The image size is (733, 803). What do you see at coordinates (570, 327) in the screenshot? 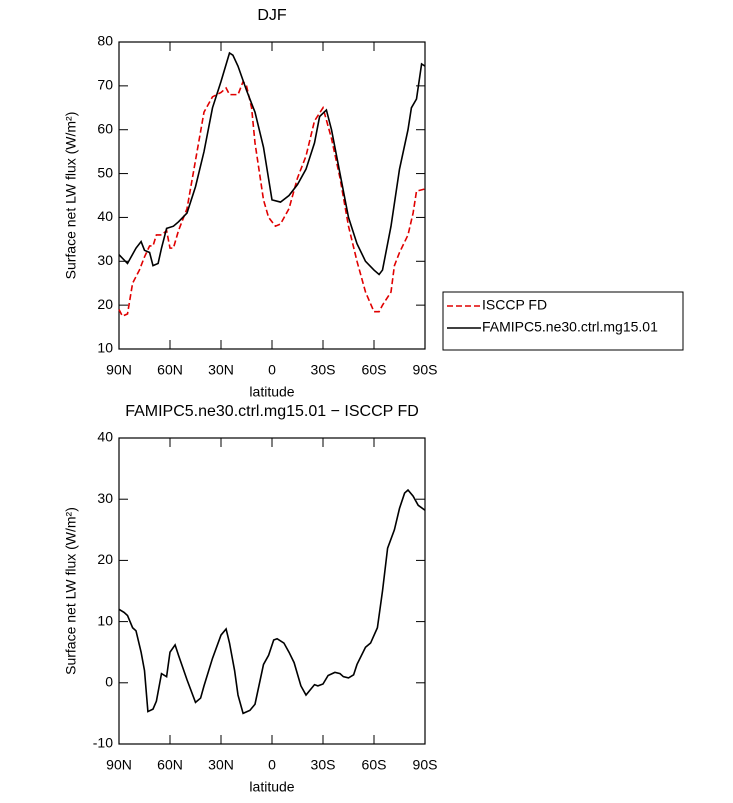
I see `legend-label: FAMIPC5.ne30.ctrl.mg15.01` at bounding box center [570, 327].